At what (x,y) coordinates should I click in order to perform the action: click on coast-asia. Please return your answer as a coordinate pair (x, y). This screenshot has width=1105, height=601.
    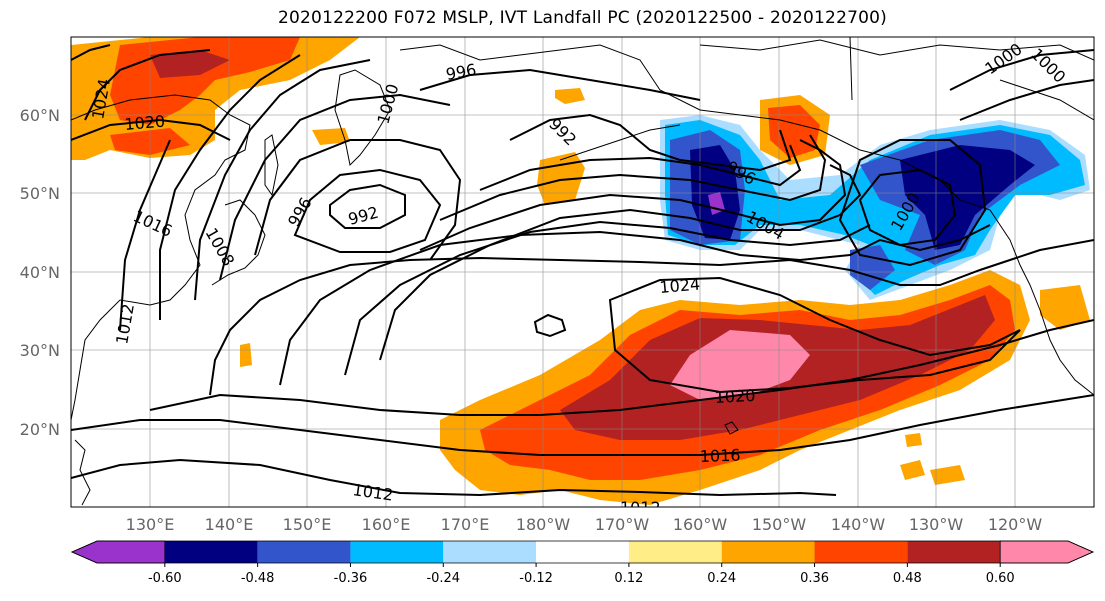
    Looking at the image, I should click on (161, 257).